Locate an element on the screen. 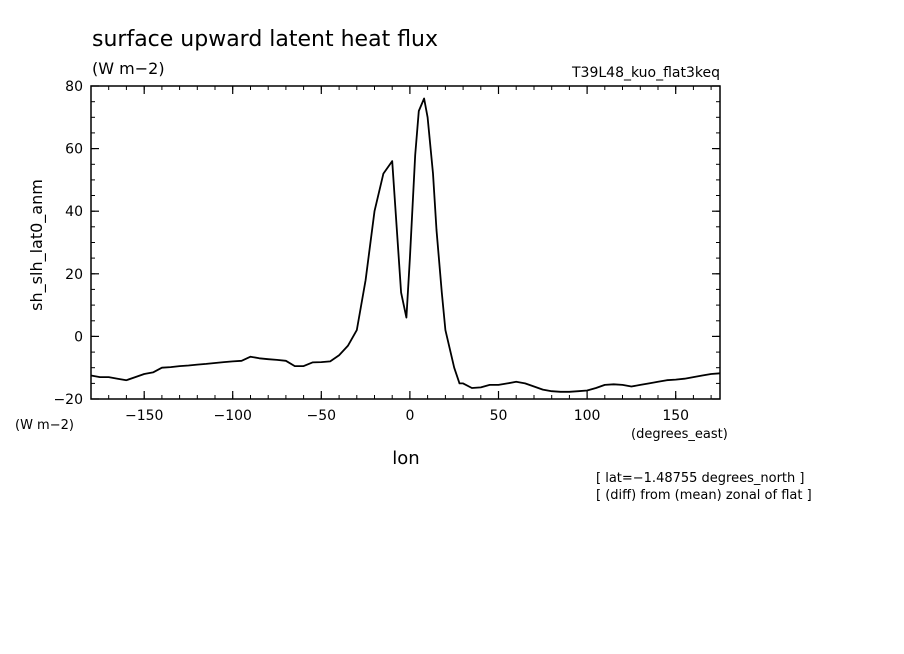  x-tick-label: −50 is located at coordinates (322, 416).